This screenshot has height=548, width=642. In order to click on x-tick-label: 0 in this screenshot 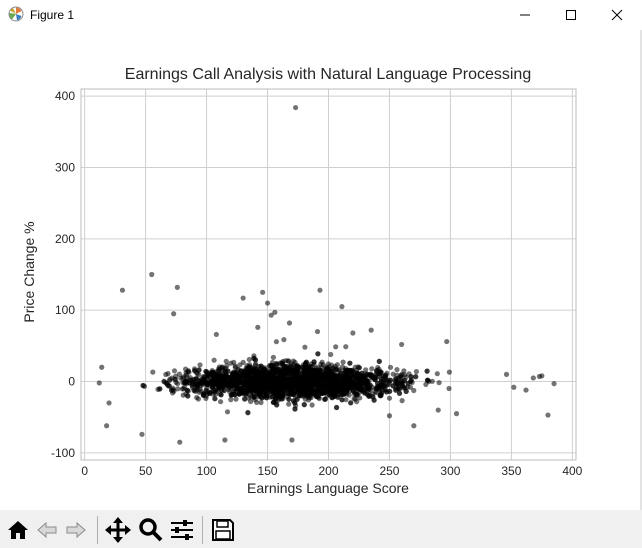, I will do `click(84, 471)`.